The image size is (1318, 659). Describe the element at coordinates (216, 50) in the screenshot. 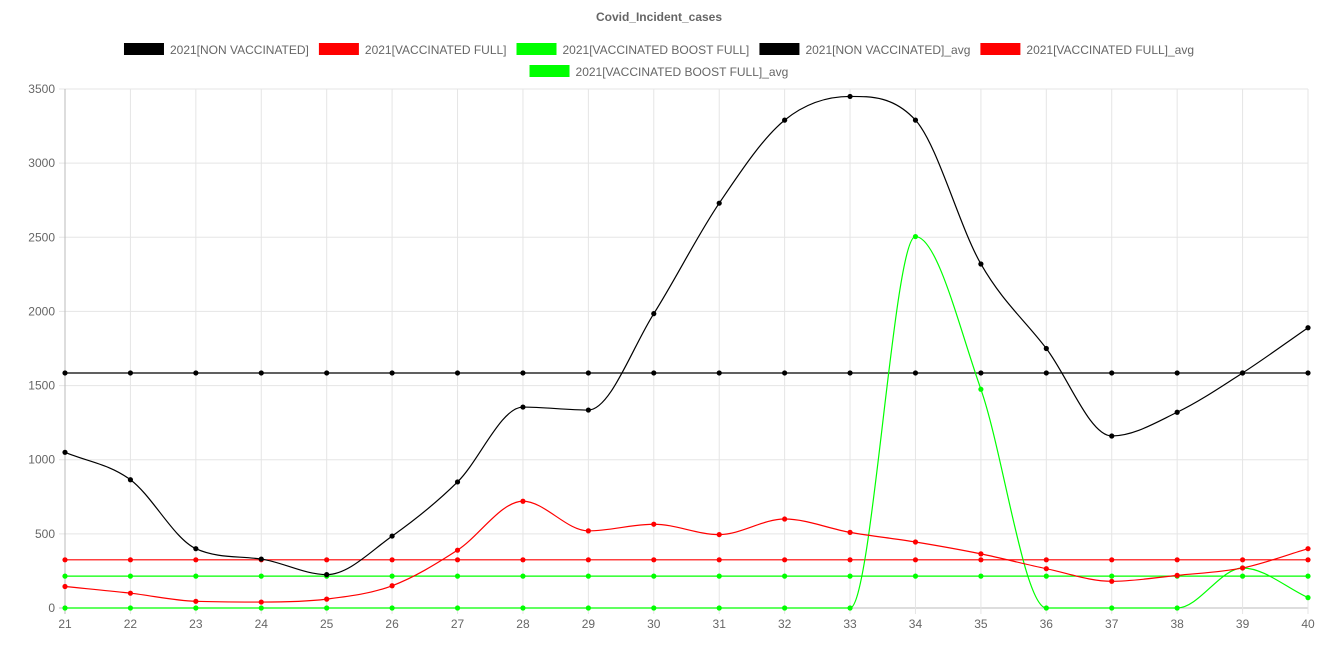

I see `legend-item: 2021[NON VACCINATED]` at that location.